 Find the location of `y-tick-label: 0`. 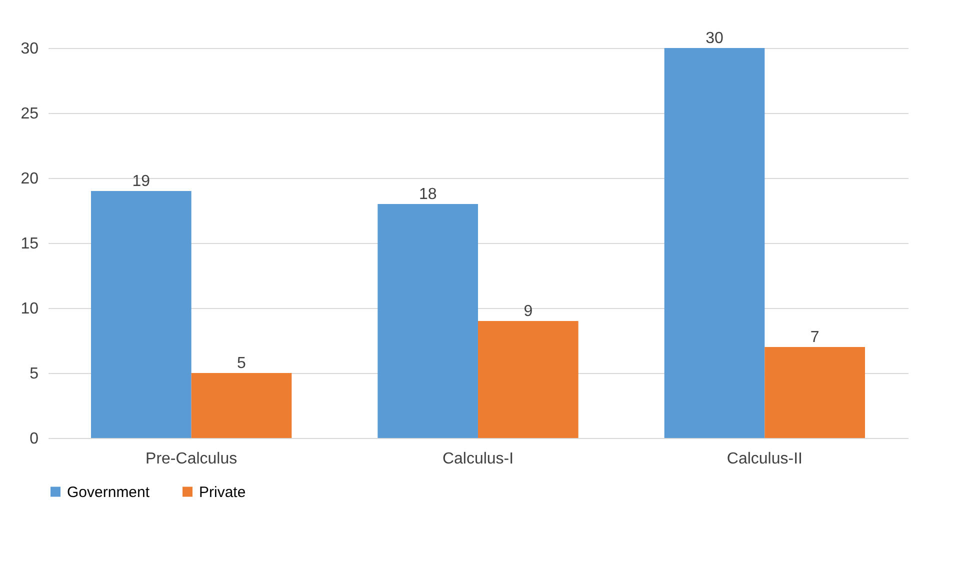

y-tick-label: 0 is located at coordinates (34, 439).